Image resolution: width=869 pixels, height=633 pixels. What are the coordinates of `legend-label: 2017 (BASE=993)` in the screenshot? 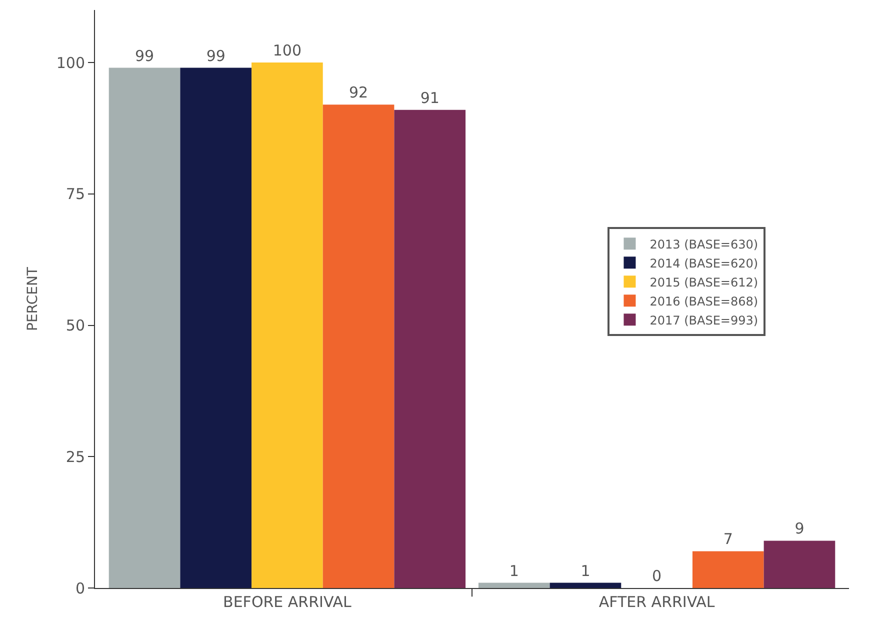 It's located at (704, 320).